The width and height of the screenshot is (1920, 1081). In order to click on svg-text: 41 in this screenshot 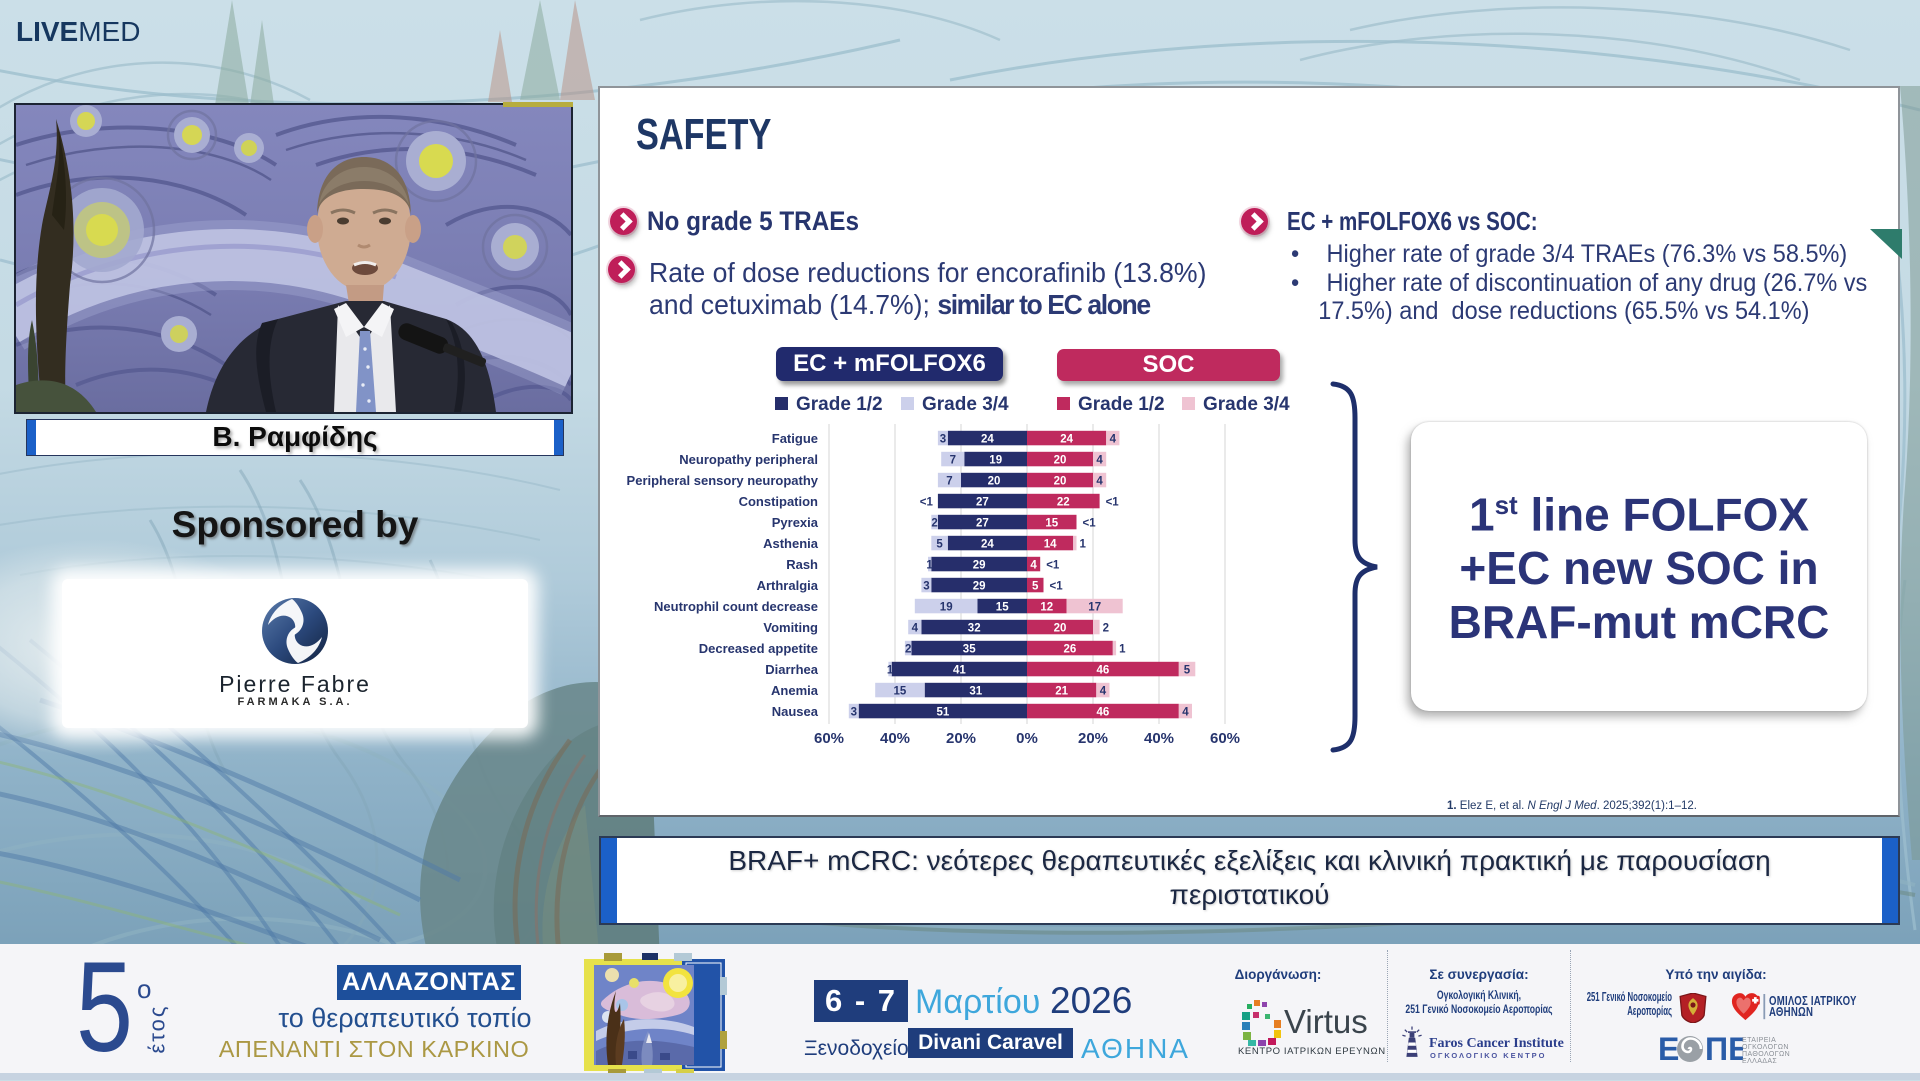, I will do `click(959, 671)`.